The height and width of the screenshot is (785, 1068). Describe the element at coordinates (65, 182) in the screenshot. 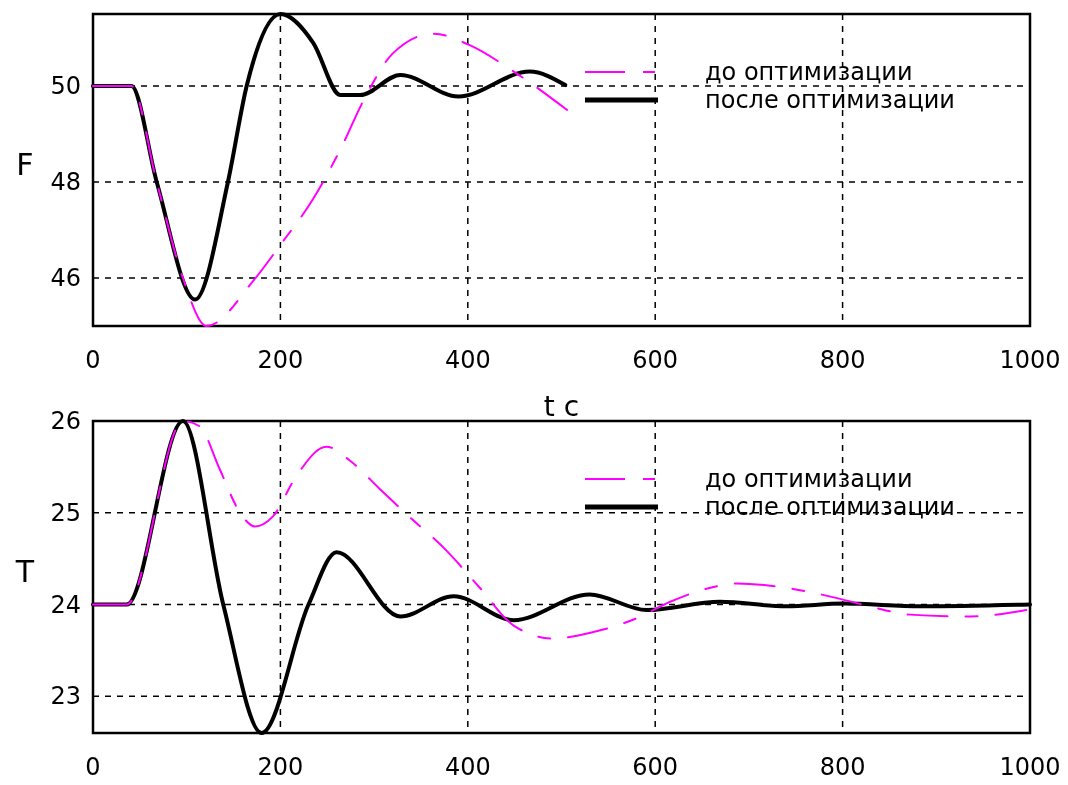

I see `y-tick-label: 48` at that location.